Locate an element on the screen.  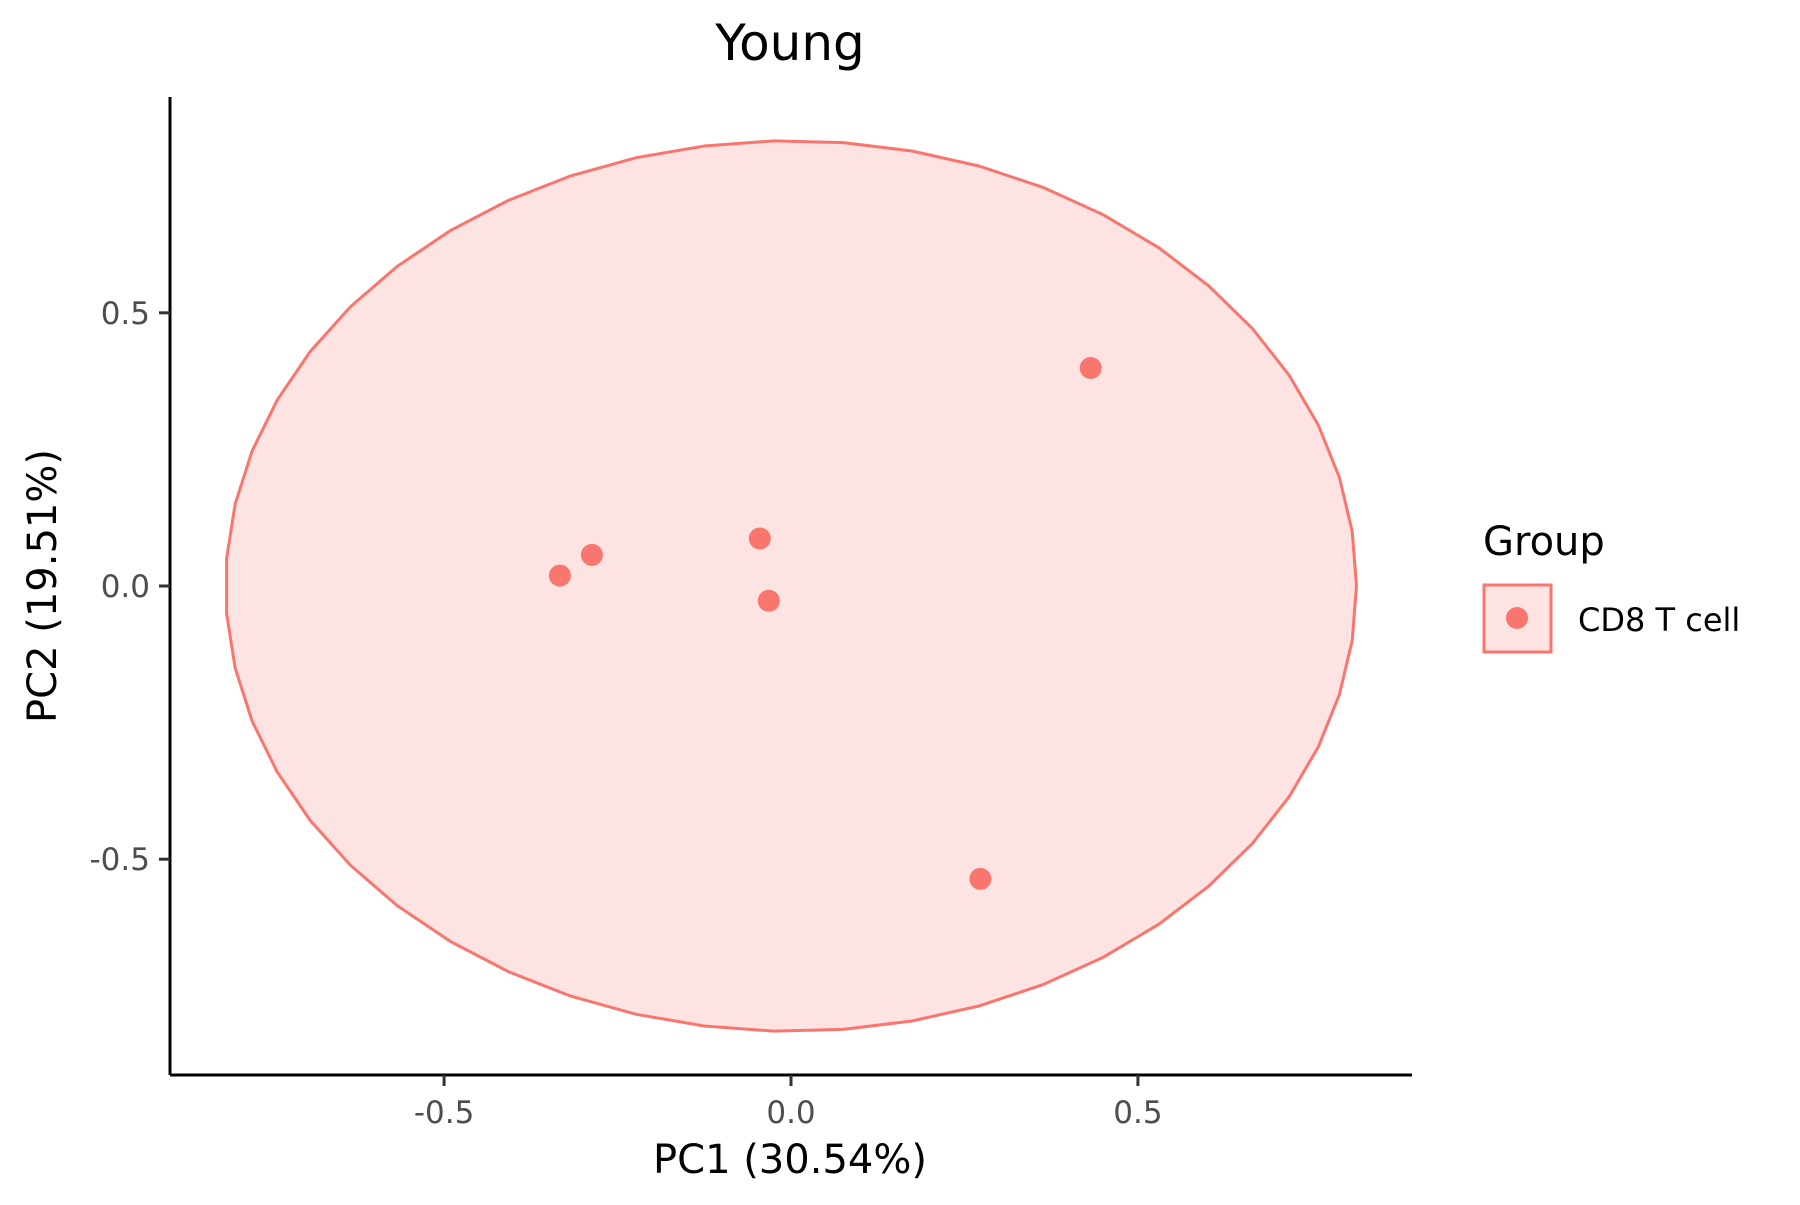
x-tick-label: 0.5 is located at coordinates (1137, 1113).